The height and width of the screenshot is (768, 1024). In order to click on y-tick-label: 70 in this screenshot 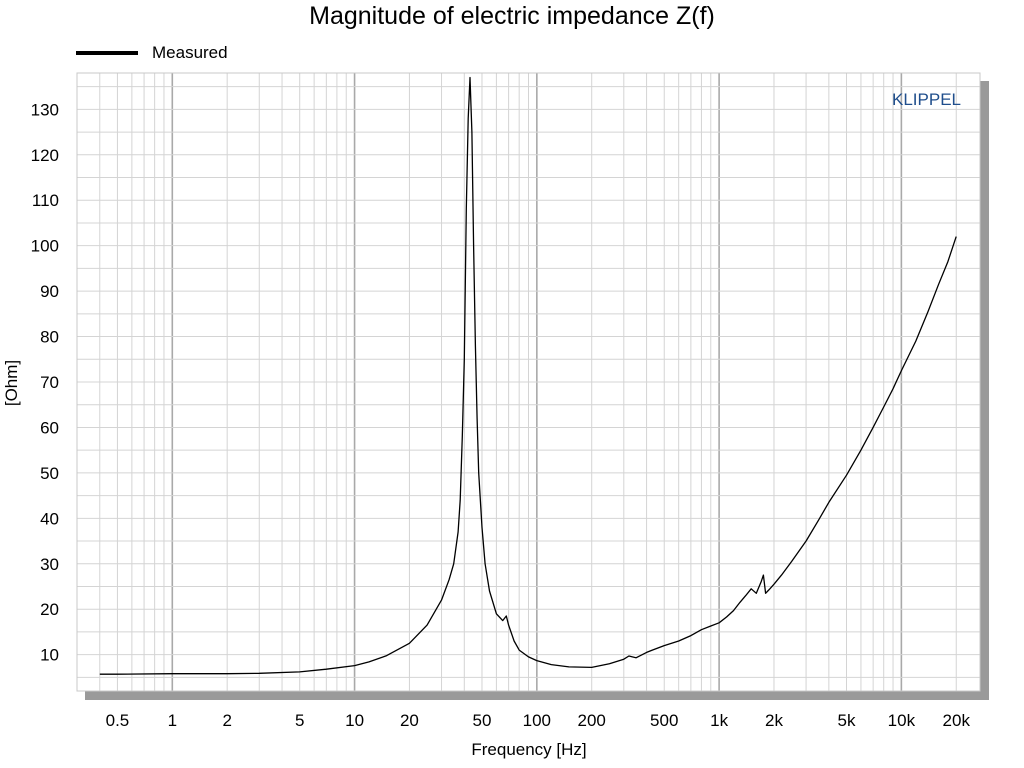, I will do `click(49, 382)`.